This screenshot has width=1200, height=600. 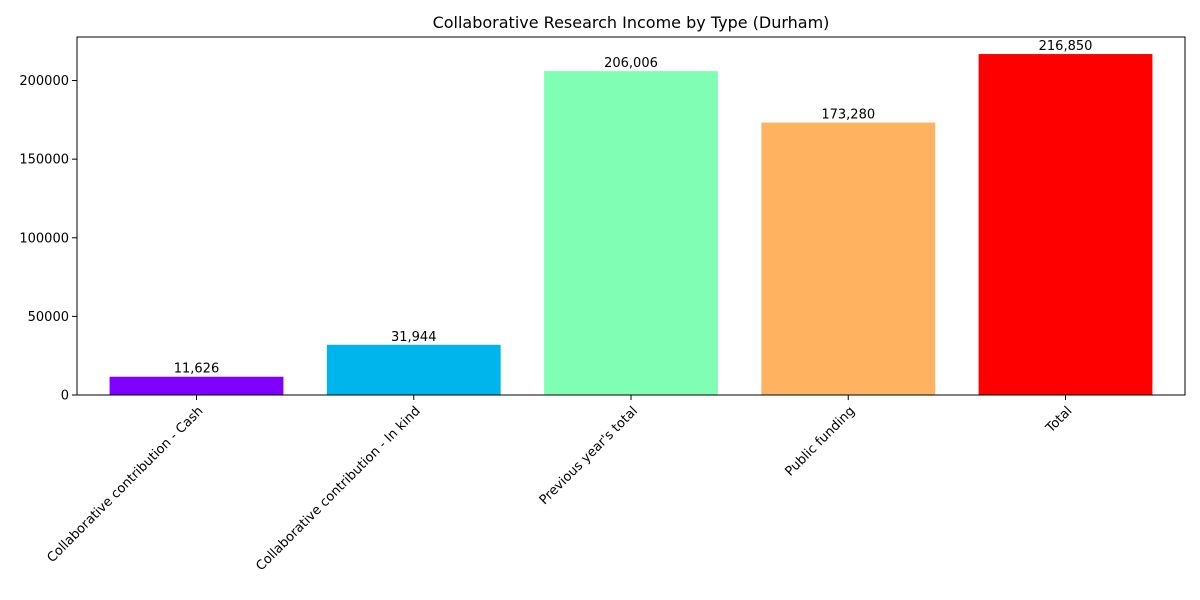 What do you see at coordinates (48, 317) in the screenshot?
I see `y-tick-label-1: 50000` at bounding box center [48, 317].